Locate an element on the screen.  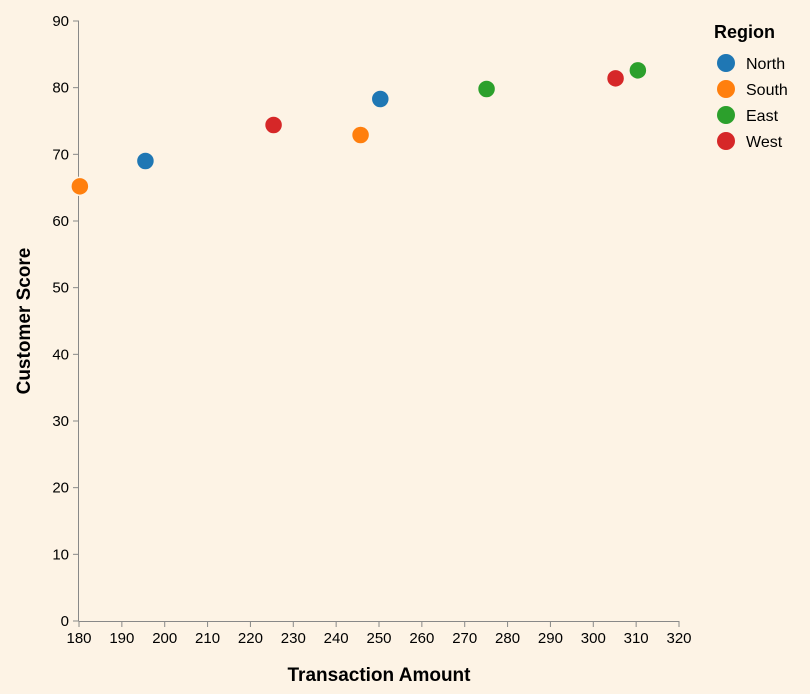
legend-label-east: East is located at coordinates (762, 116).